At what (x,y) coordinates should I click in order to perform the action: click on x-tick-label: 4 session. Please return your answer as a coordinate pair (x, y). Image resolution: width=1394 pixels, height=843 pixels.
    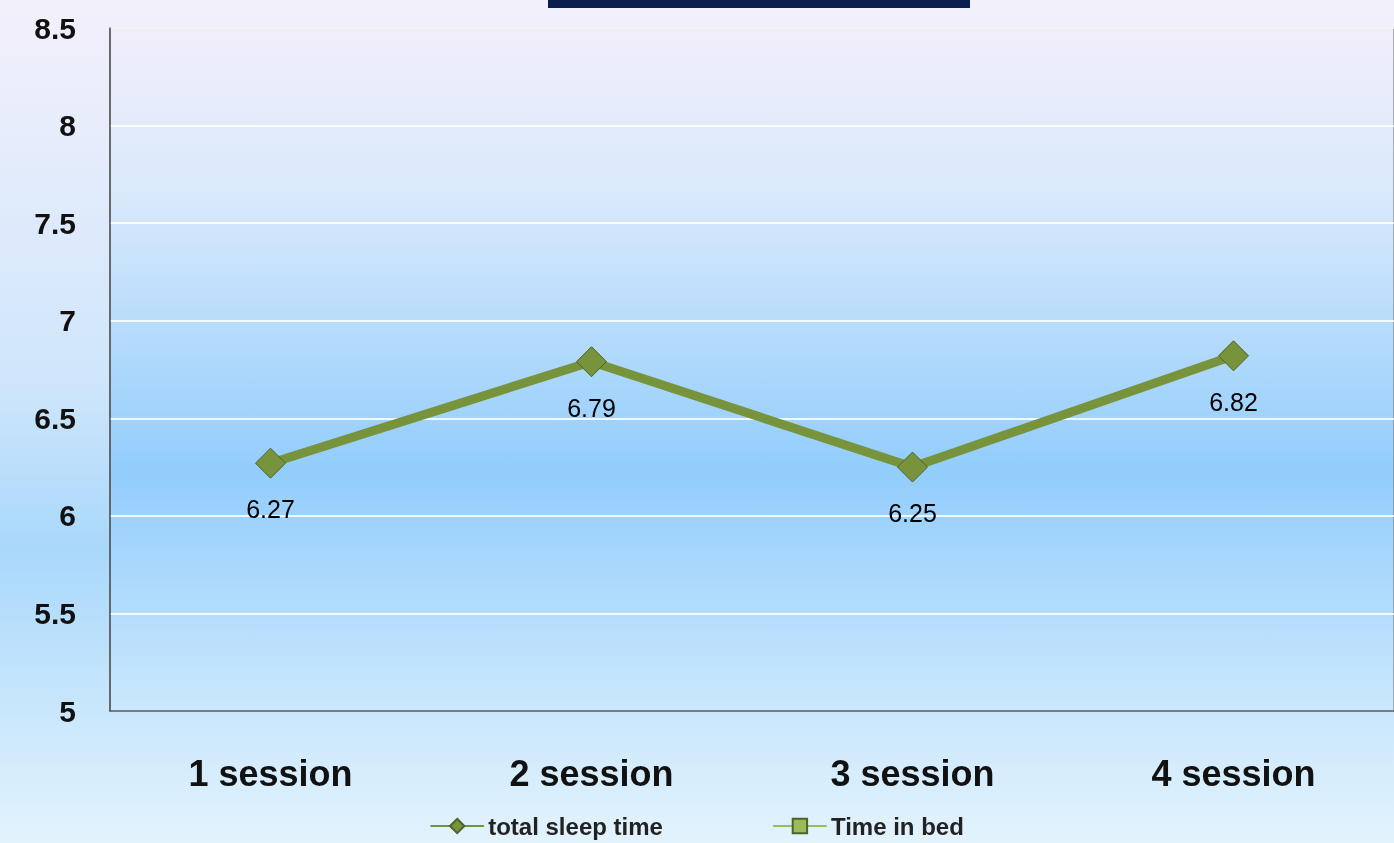
    Looking at the image, I should click on (1233, 773).